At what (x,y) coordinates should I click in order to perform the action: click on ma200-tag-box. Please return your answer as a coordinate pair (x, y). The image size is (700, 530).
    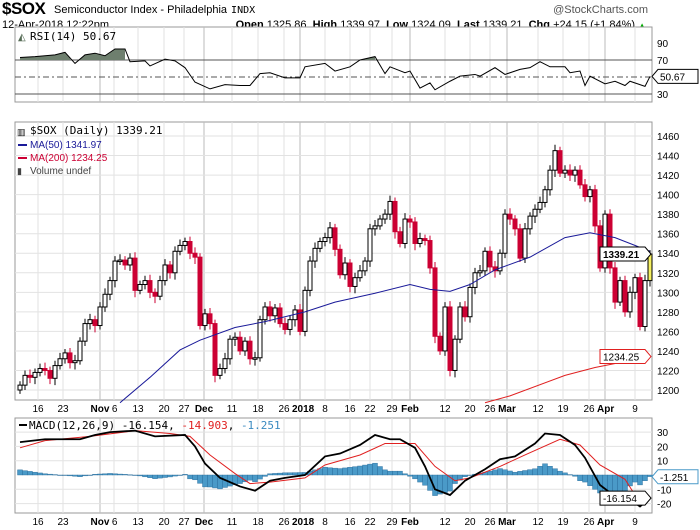
    Looking at the image, I should click on (625, 357).